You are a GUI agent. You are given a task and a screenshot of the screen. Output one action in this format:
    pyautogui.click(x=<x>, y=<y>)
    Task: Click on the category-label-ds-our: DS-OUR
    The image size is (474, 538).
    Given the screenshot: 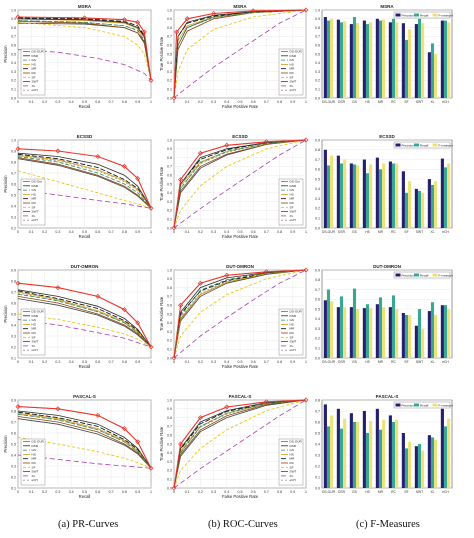 What is the action you would take?
    pyautogui.click(x=329, y=492)
    